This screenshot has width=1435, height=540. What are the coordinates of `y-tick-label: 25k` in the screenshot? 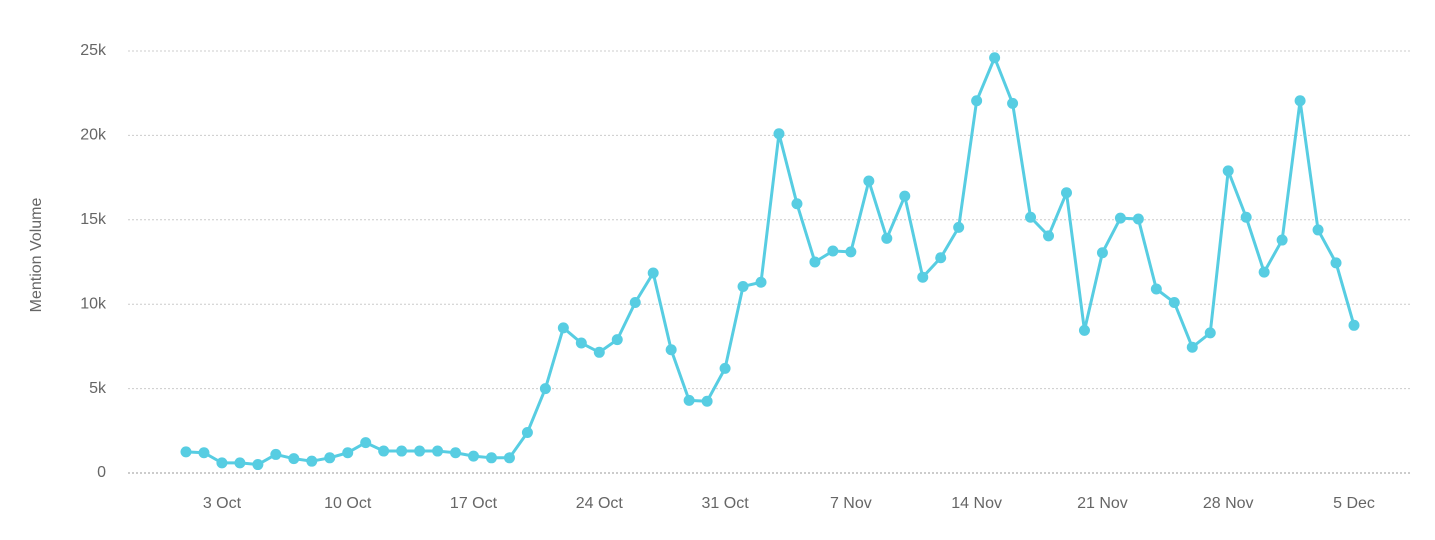 It's located at (93, 50).